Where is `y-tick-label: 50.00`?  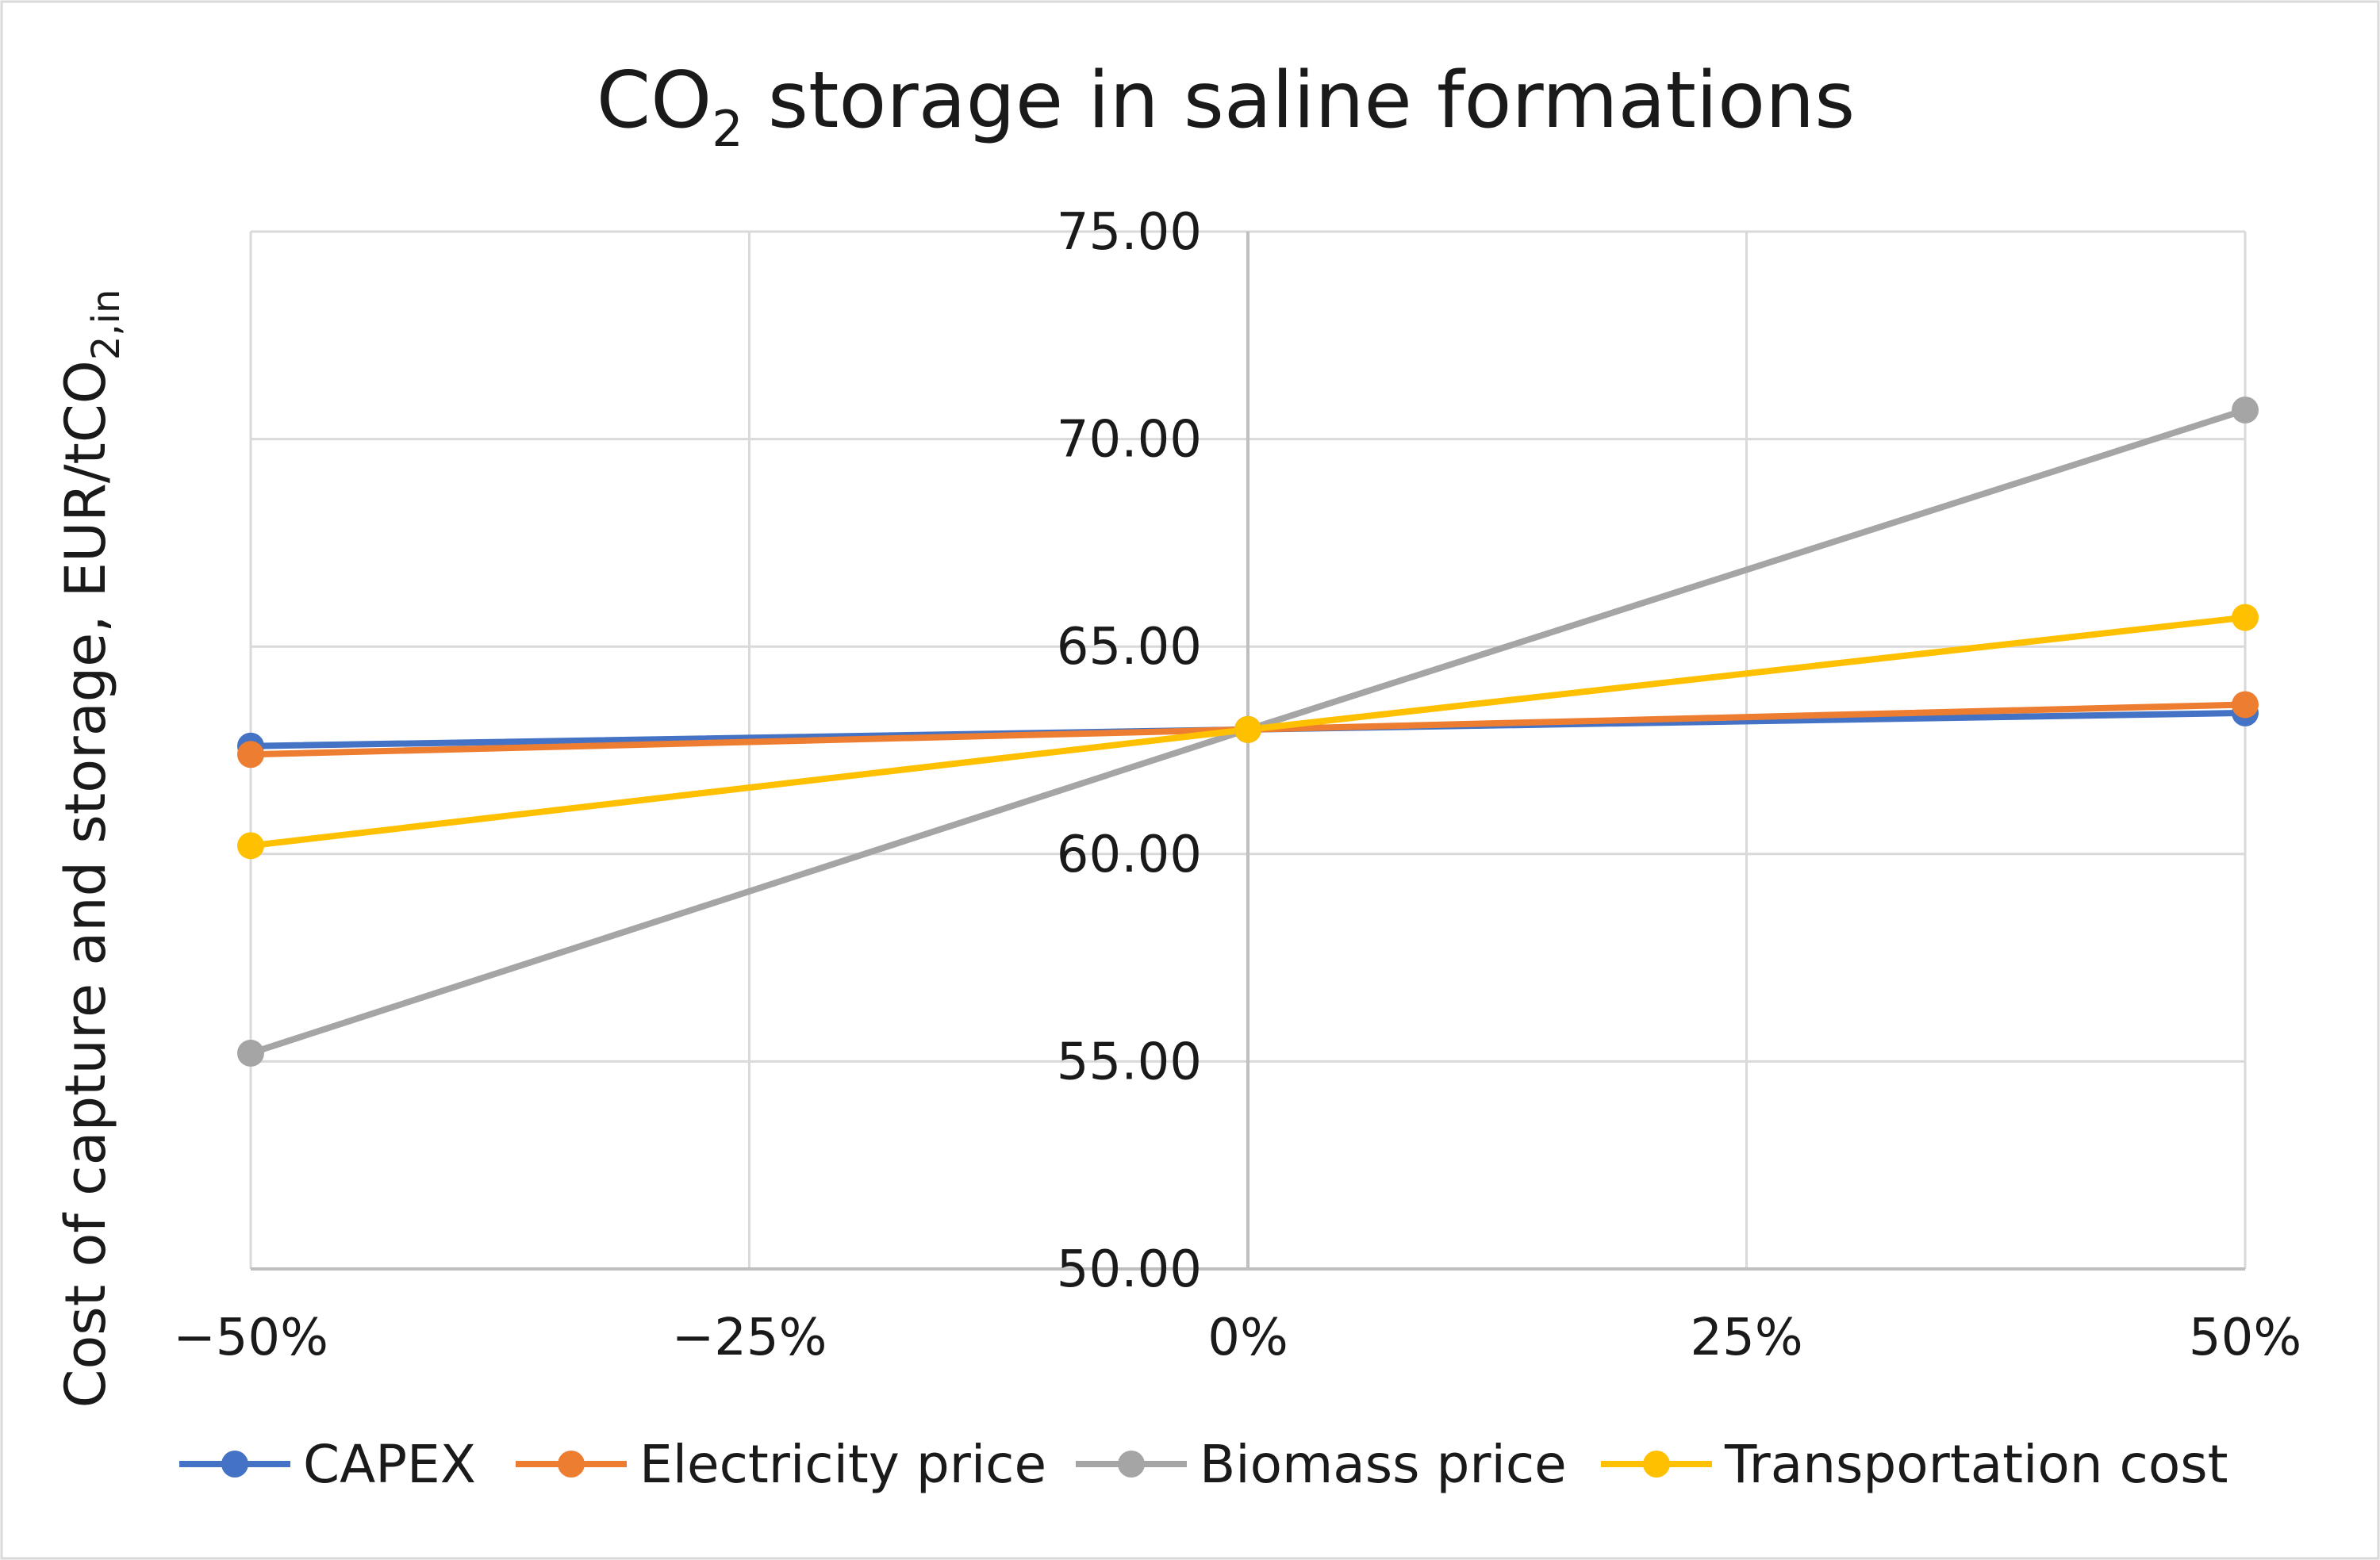
y-tick-label: 50.00 is located at coordinates (1129, 1269).